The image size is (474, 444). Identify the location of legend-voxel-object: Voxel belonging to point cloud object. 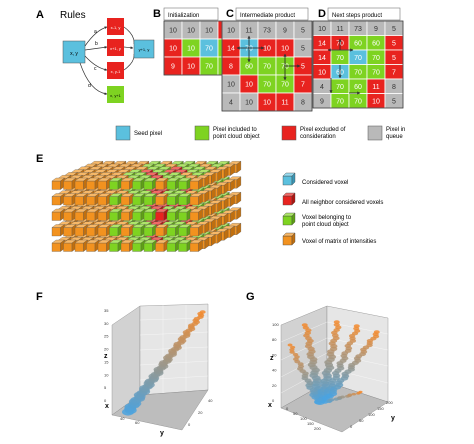
(327, 221).